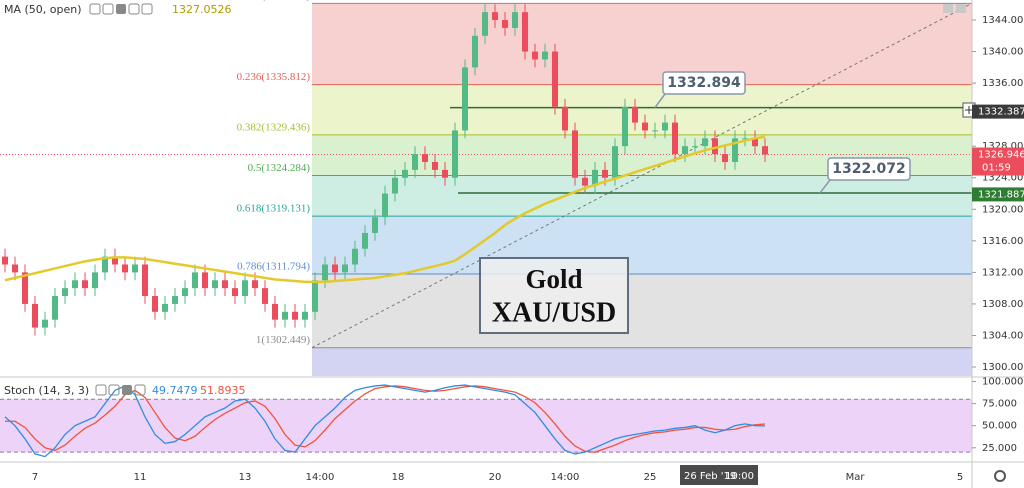 The image size is (1024, 488). What do you see at coordinates (961, 8) in the screenshot?
I see `expand-icon` at bounding box center [961, 8].